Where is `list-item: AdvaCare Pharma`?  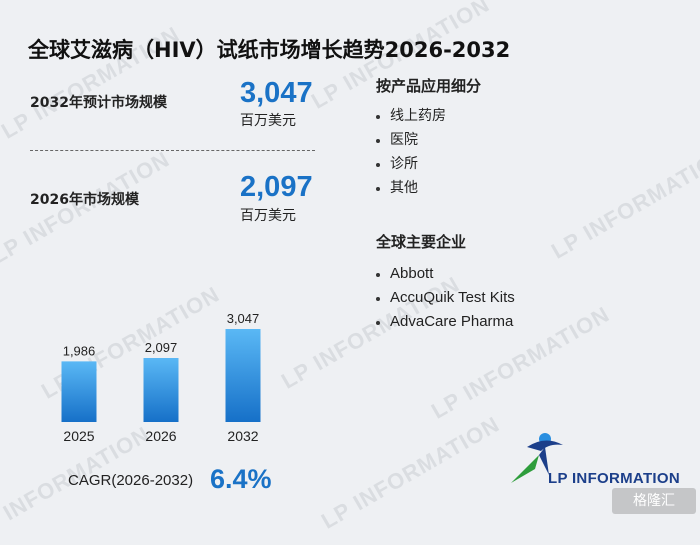
list-item: AdvaCare Pharma is located at coordinates (445, 322).